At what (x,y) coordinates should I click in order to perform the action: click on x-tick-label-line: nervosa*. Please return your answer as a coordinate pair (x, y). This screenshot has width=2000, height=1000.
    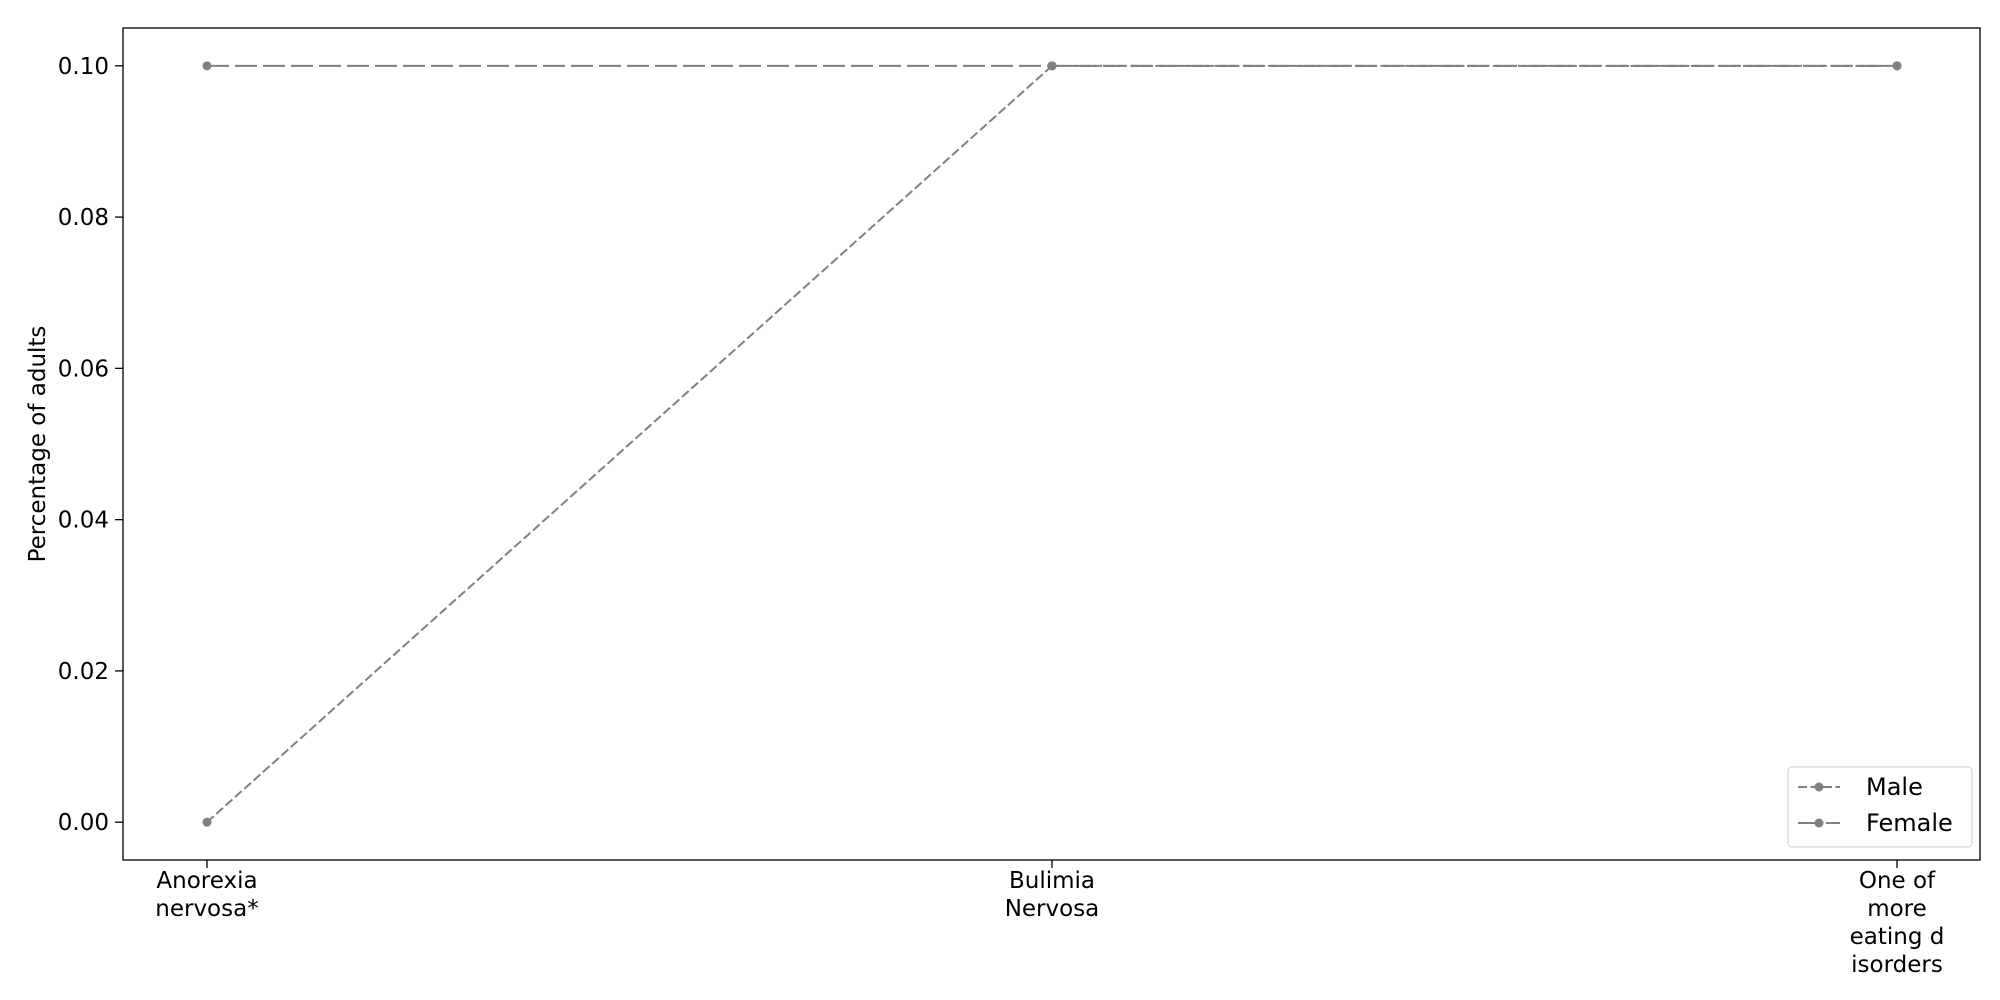
    Looking at the image, I should click on (206, 909).